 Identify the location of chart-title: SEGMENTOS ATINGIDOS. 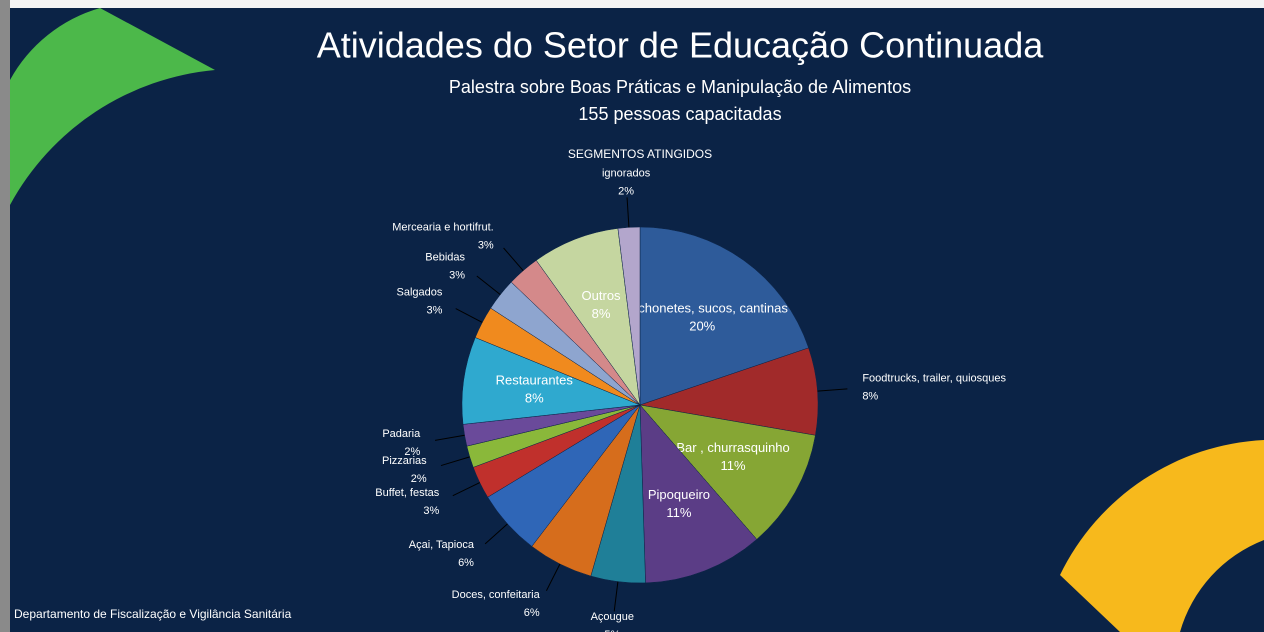
(640, 154).